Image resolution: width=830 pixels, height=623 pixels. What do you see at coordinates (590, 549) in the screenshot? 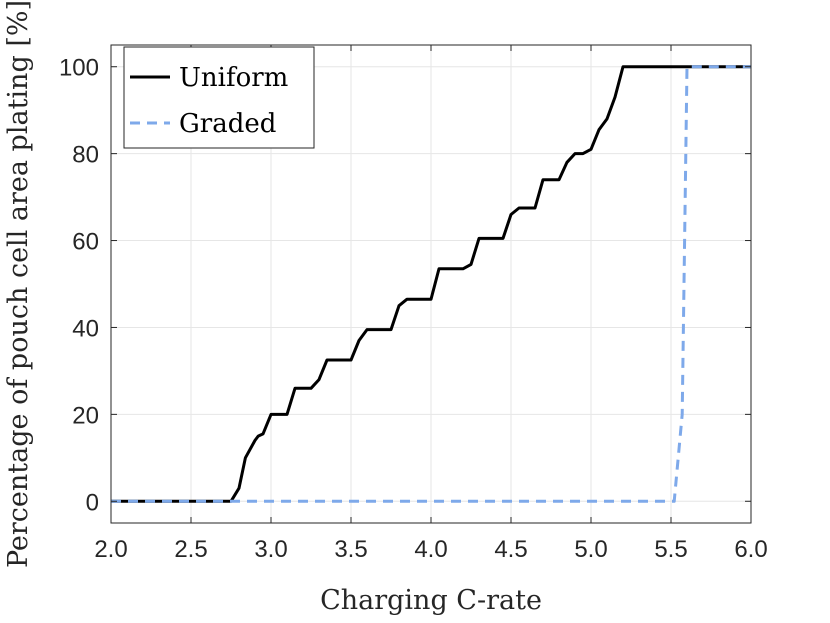
I see `x-tick-label: 5.0` at bounding box center [590, 549].